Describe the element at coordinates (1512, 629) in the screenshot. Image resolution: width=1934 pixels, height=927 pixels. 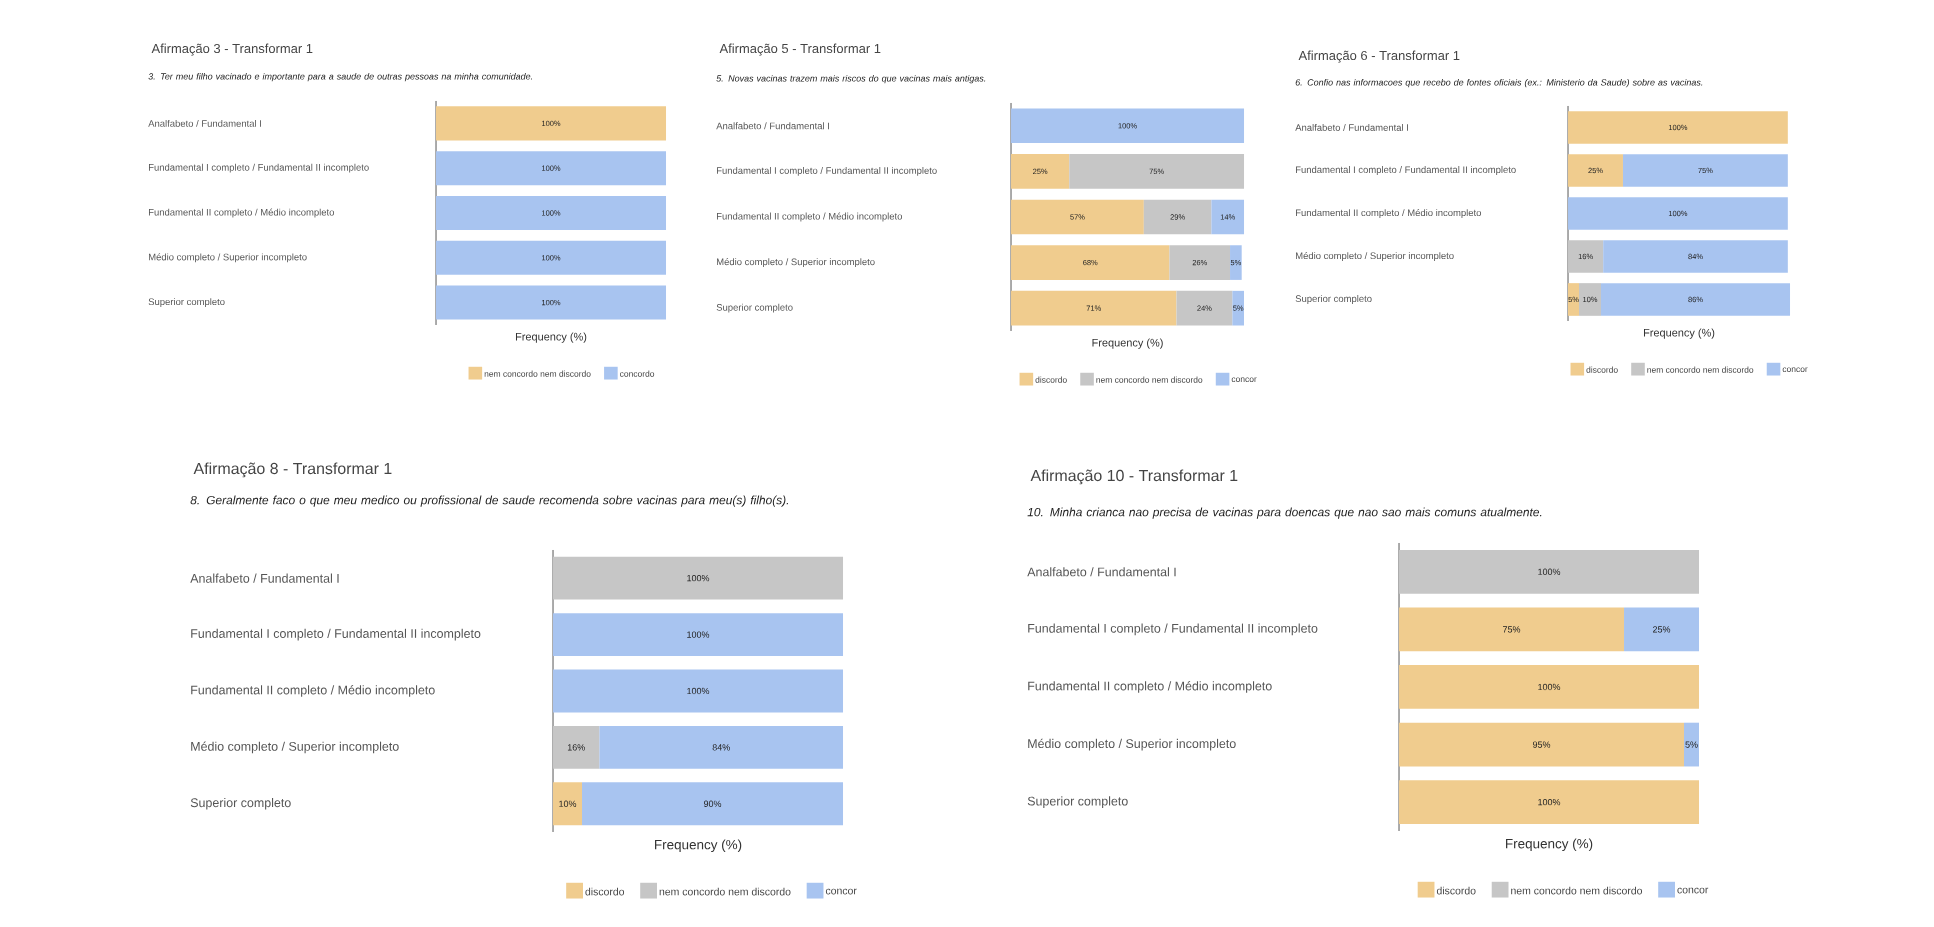
I see `data-label: 75%` at that location.